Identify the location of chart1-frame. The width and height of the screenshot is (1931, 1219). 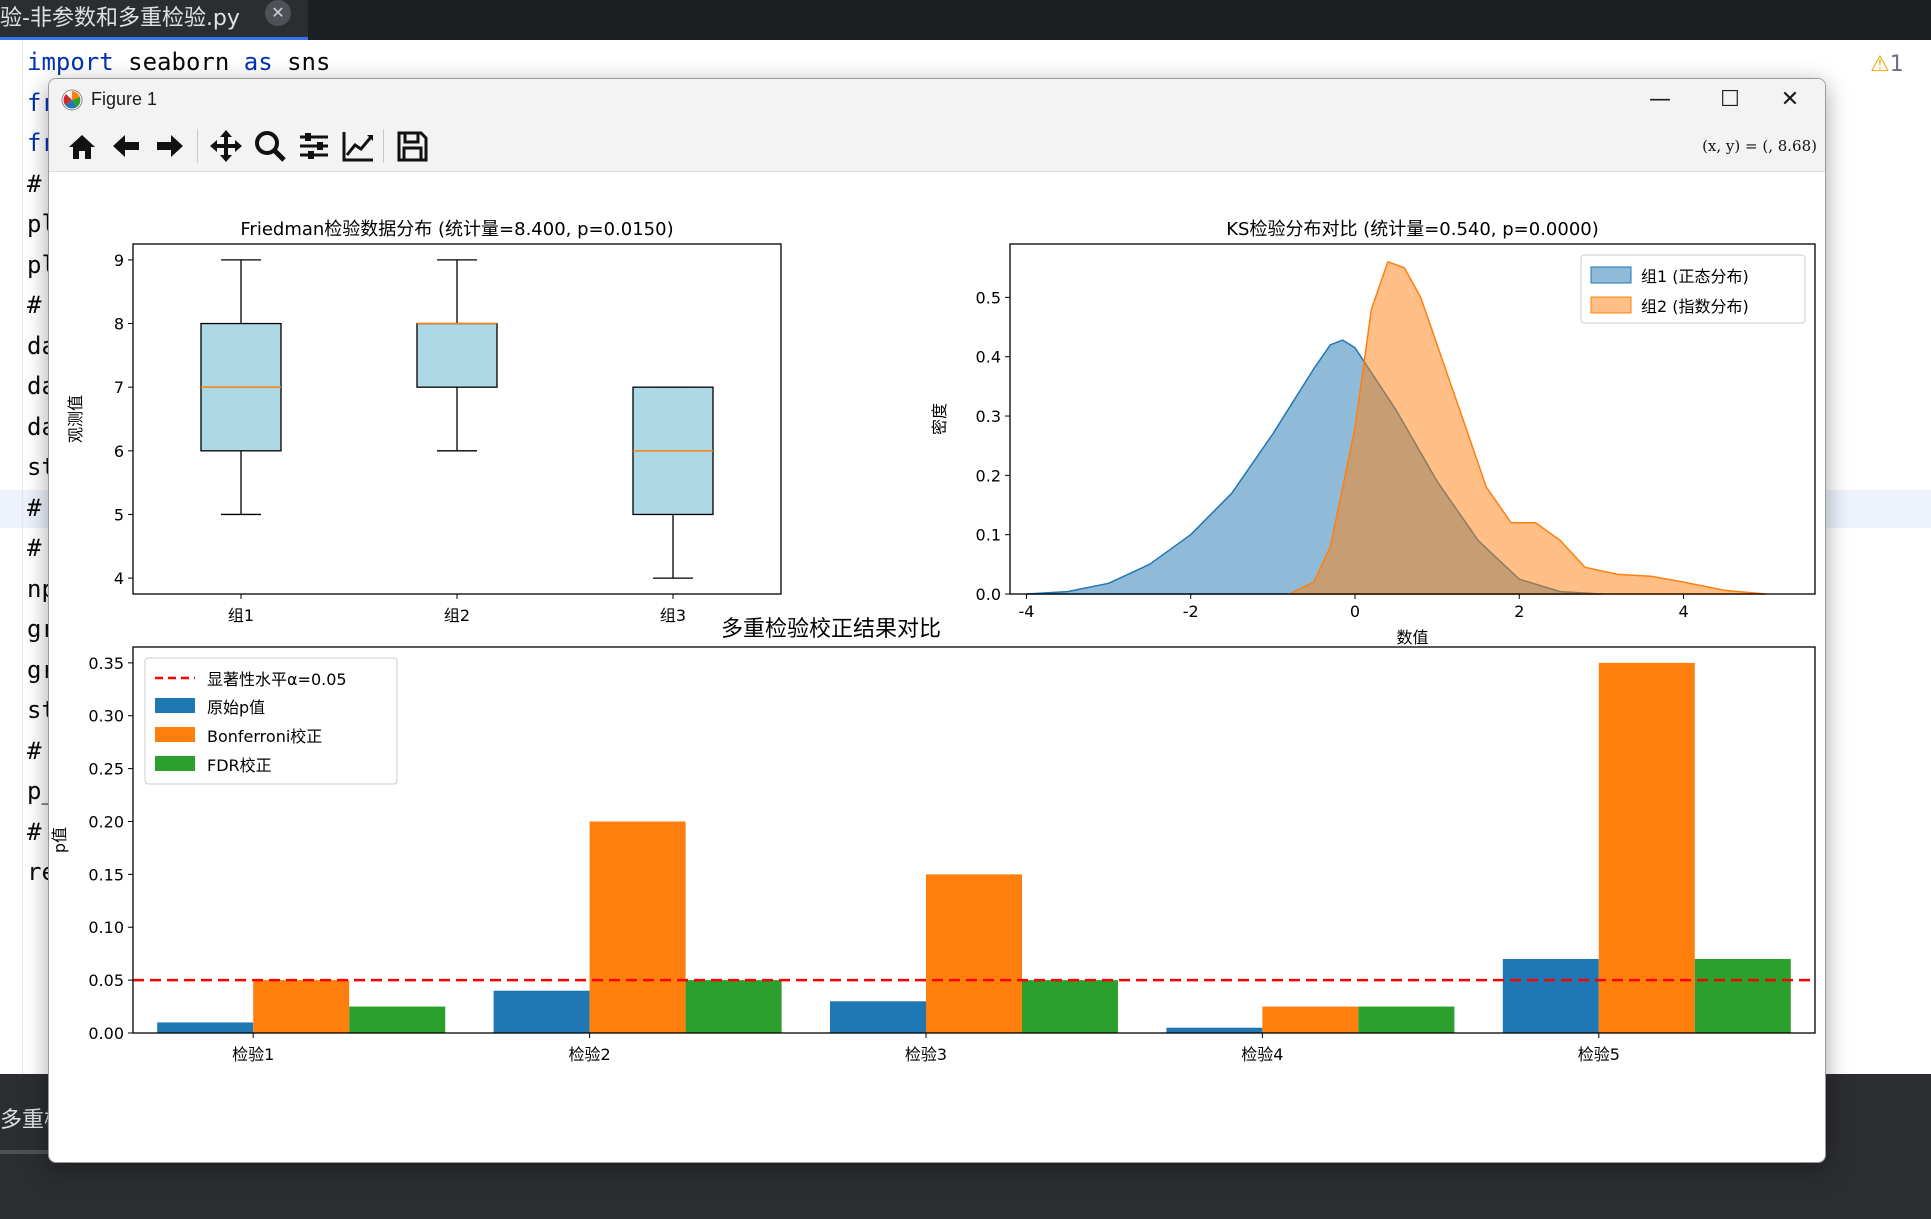
(457, 419).